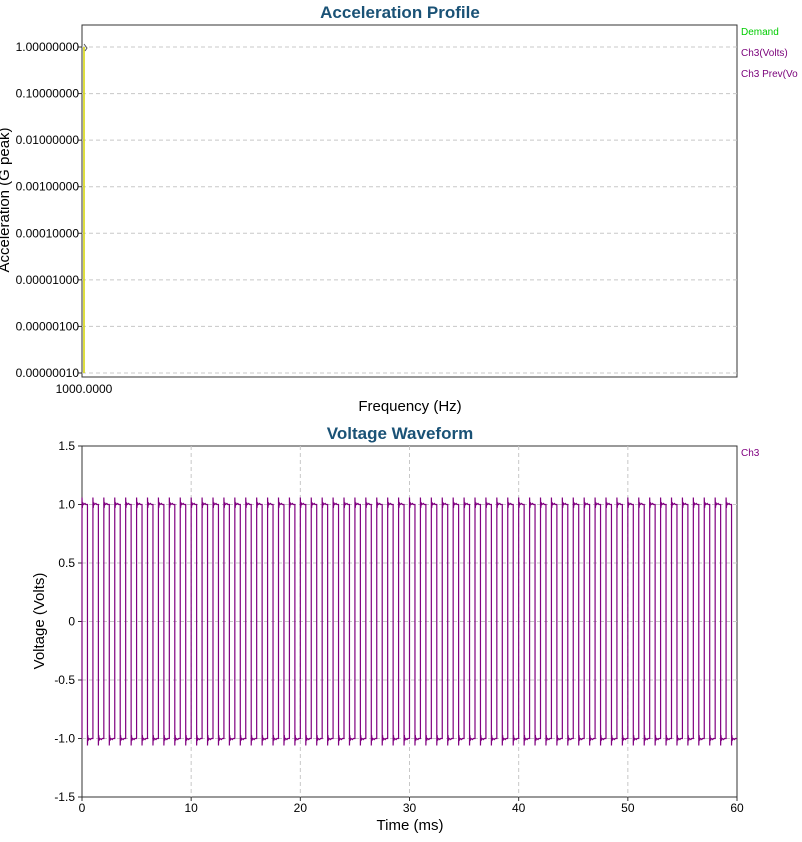 The height and width of the screenshot is (842, 802). Describe the element at coordinates (64, 739) in the screenshot. I see `voltage-y-tick-label: -1.0` at that location.